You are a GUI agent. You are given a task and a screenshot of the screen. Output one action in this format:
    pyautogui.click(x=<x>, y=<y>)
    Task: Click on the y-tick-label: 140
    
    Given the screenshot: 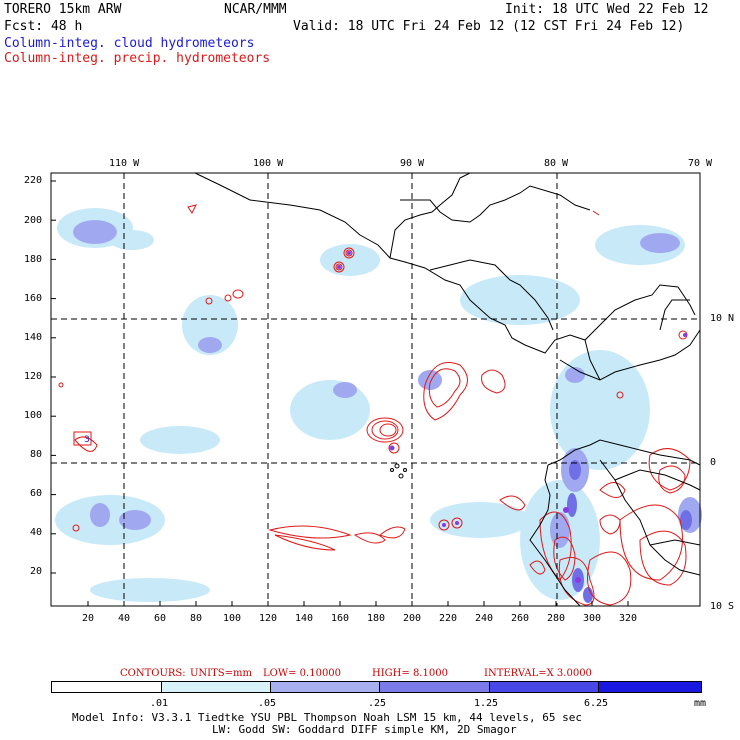 What is the action you would take?
    pyautogui.click(x=33, y=337)
    